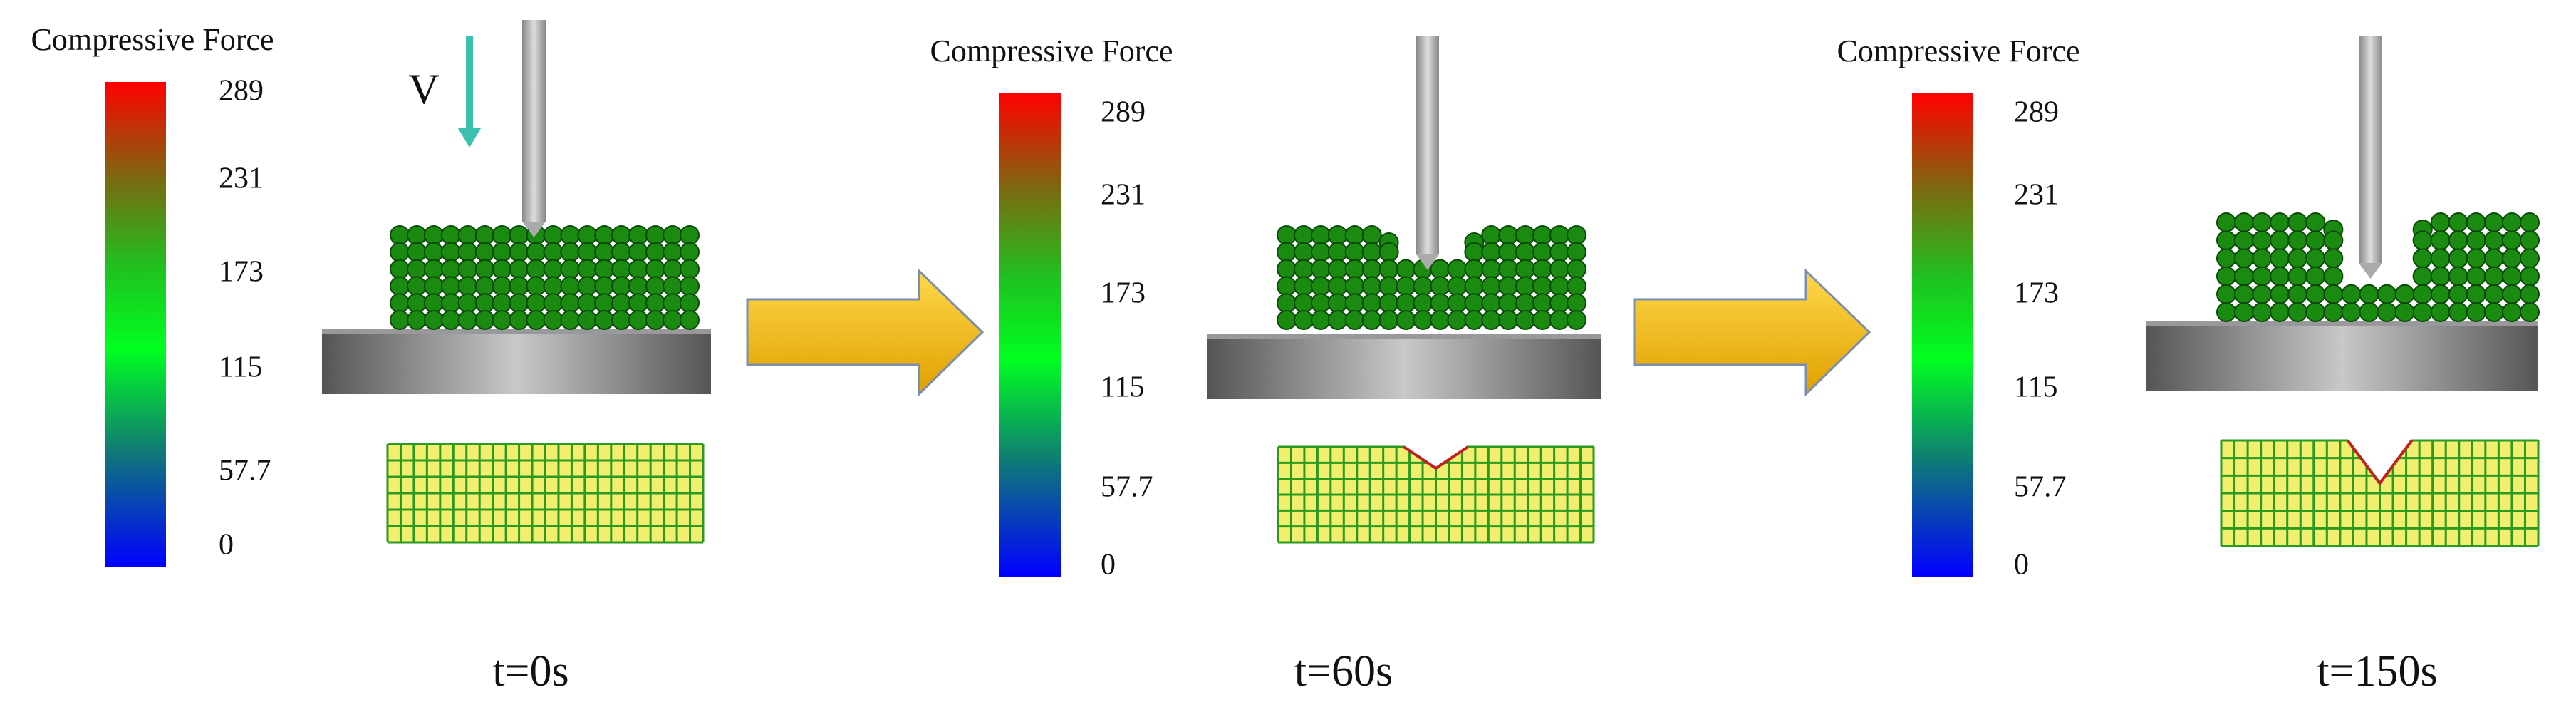 This screenshot has width=2576, height=717. I want to click on velocity-arrow-head, so click(469, 138).